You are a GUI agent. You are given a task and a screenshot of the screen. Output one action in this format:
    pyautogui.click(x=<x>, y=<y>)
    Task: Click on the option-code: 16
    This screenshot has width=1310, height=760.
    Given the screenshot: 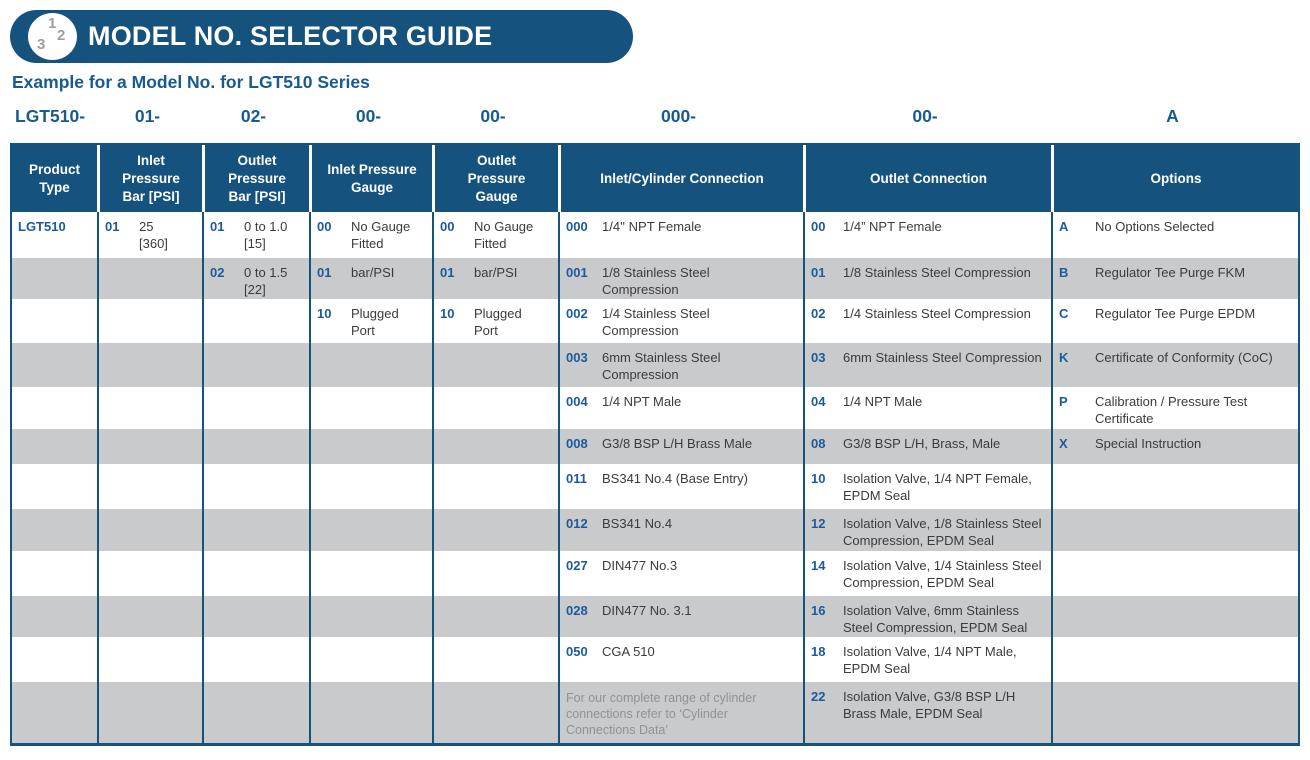 What is the action you would take?
    pyautogui.click(x=818, y=610)
    